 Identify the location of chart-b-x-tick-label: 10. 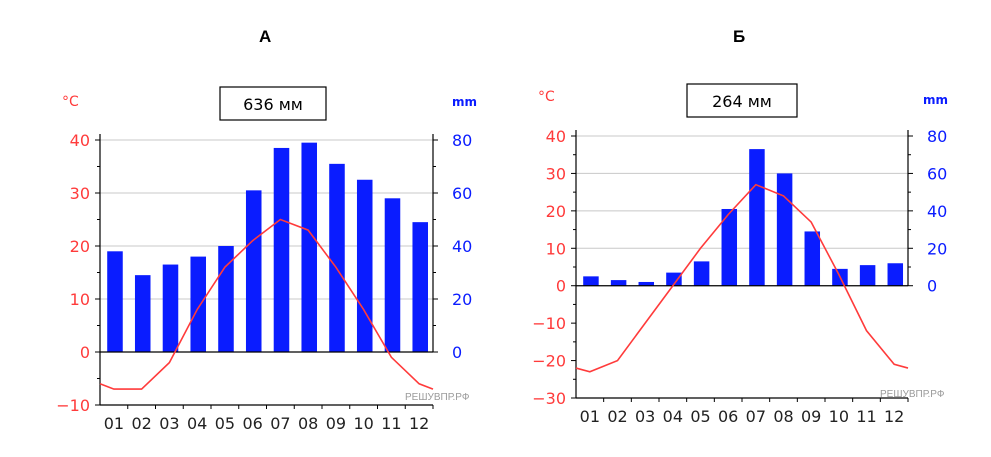
(839, 416).